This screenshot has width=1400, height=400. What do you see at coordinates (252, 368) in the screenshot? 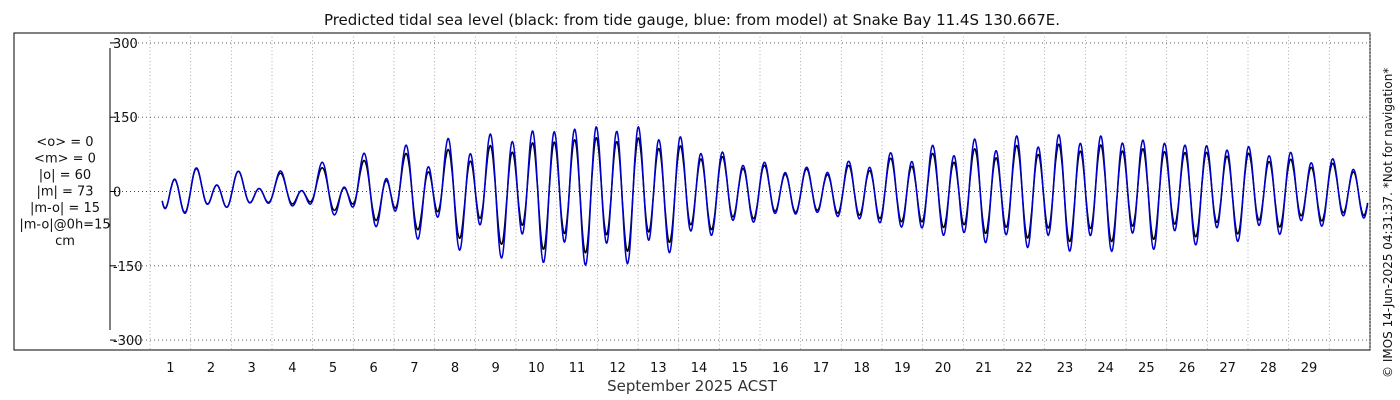
I see `x-tick-label: 3` at bounding box center [252, 368].